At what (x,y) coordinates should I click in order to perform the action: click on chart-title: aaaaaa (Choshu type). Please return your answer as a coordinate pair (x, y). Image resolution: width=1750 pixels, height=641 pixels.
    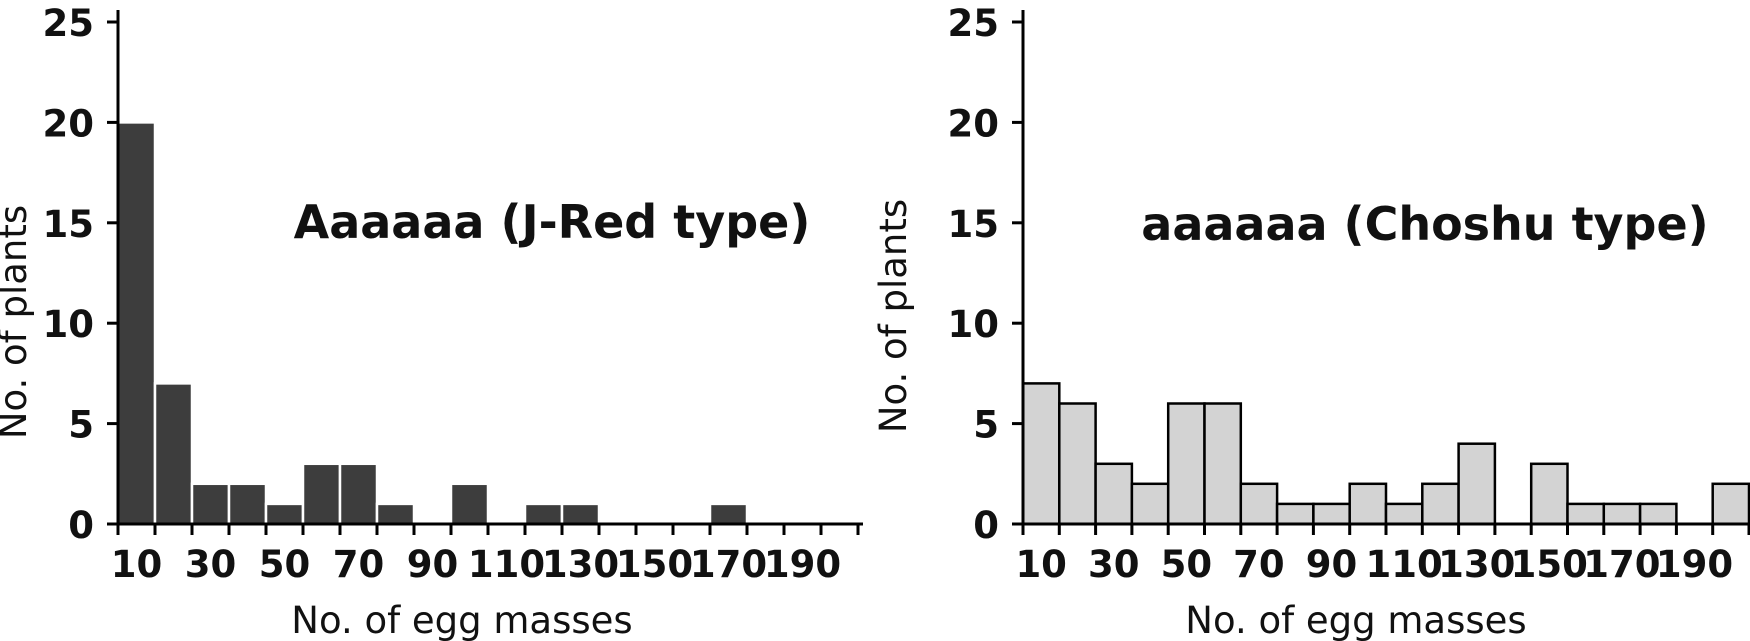
    Looking at the image, I should click on (1424, 224).